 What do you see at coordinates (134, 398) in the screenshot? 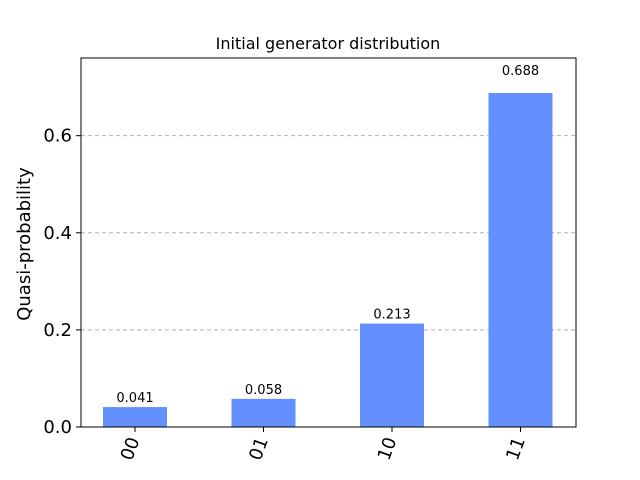
I see `value-label-00: 0.041` at bounding box center [134, 398].